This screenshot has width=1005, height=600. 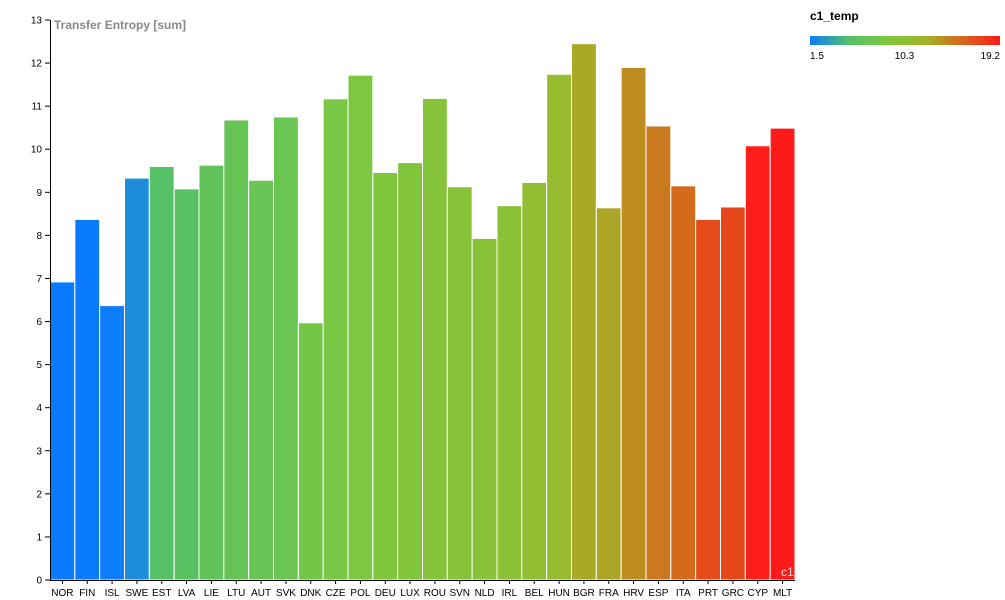 What do you see at coordinates (310, 451) in the screenshot?
I see `bar-dnk` at bounding box center [310, 451].